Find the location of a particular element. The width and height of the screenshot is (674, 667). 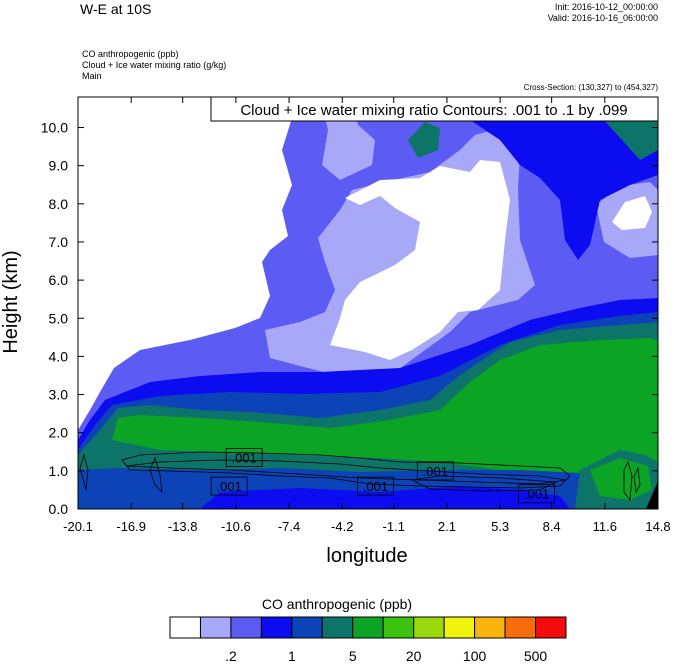

y-tick-label: 8.0 is located at coordinates (59, 204).